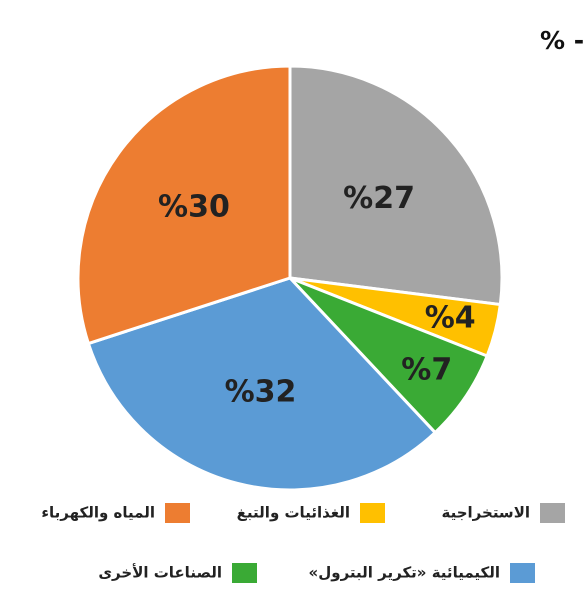 Image resolution: width=583 pixels, height=604 pixels. What do you see at coordinates (486, 513) in the screenshot?
I see `legend-label: الاستخراجية` at bounding box center [486, 513].